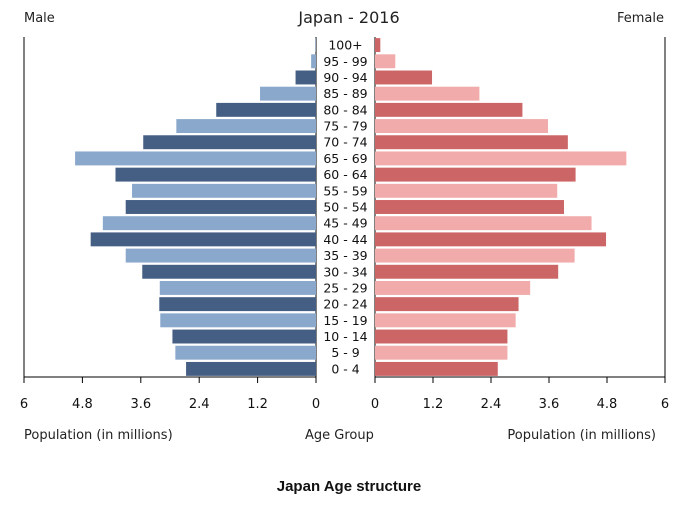 Image resolution: width=698 pixels, height=512 pixels. What do you see at coordinates (607, 404) in the screenshot?
I see `female-tick-label: 4.8` at bounding box center [607, 404].